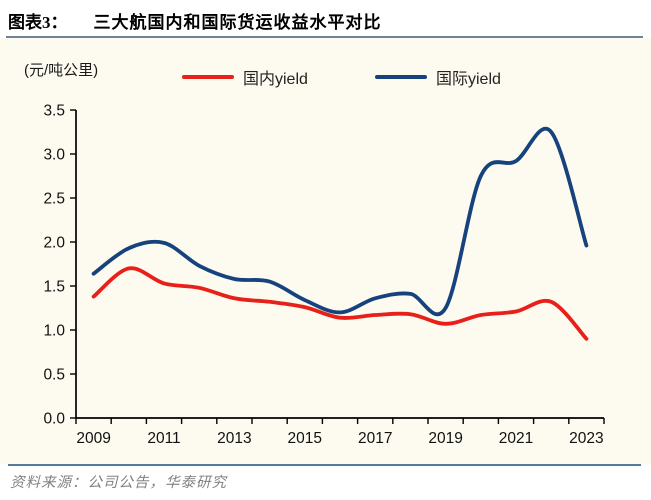 The width and height of the screenshot is (651, 500). I want to click on legend-item-domestic: 国内yield, so click(245, 77).